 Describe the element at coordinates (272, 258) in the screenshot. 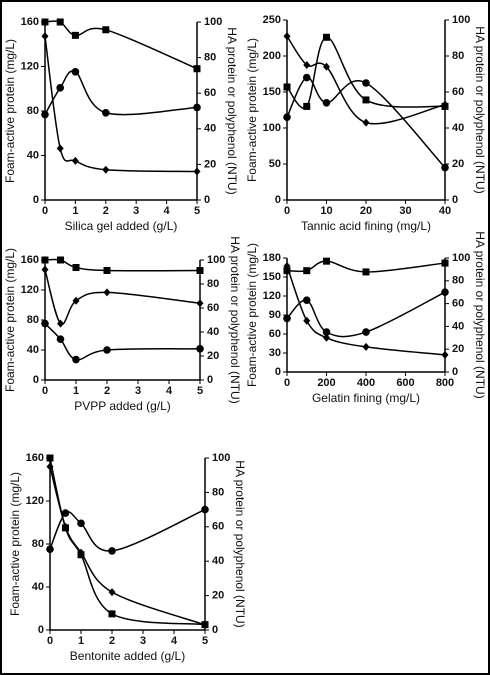

I see `y-tick-label: 180` at that location.